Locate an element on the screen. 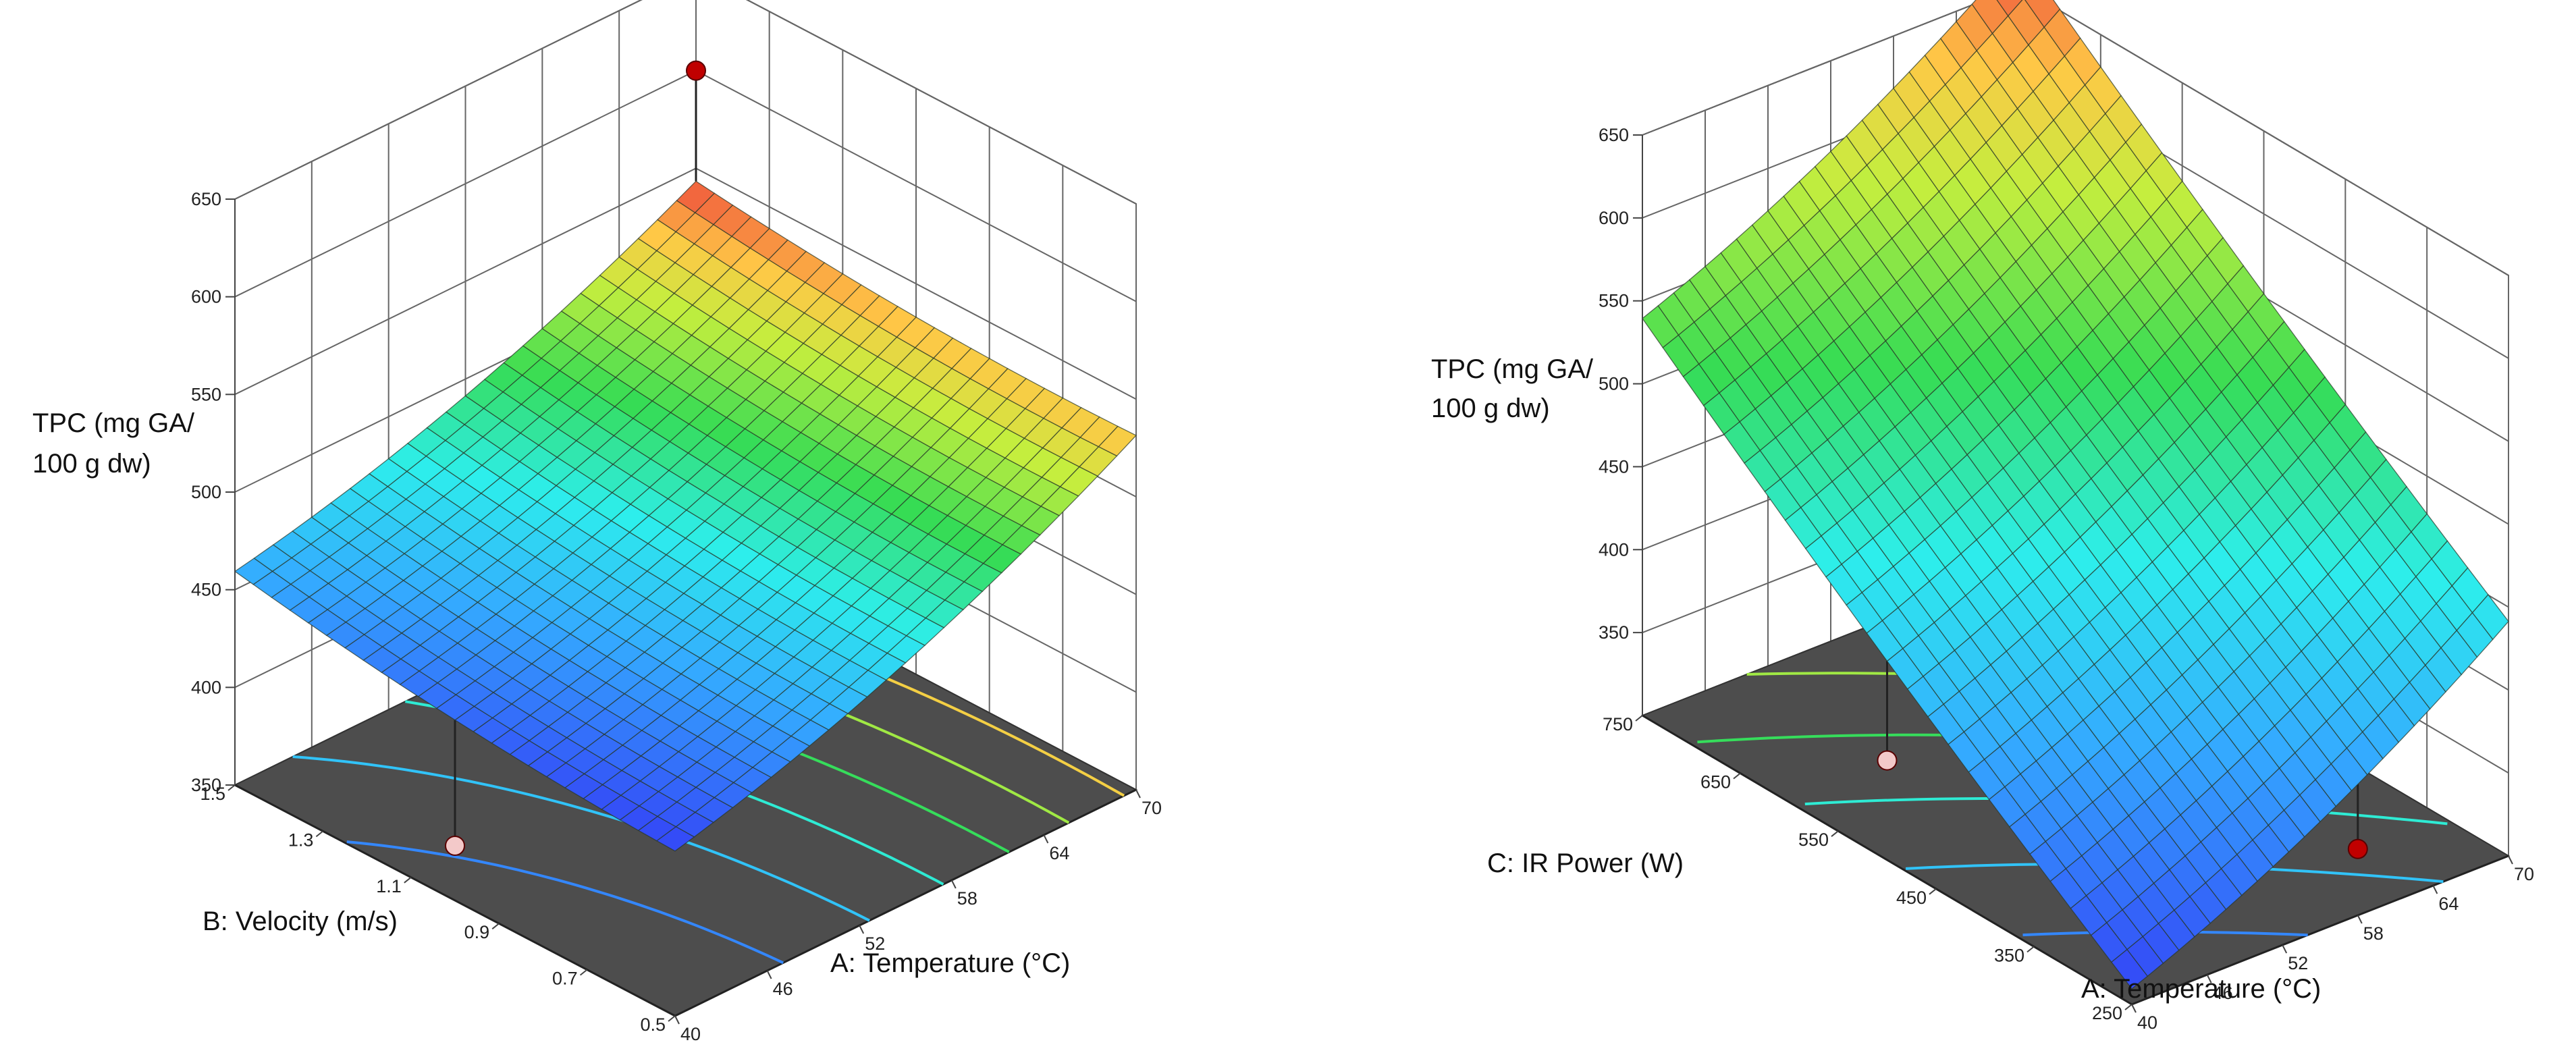 The width and height of the screenshot is (2576, 1053). contour-line is located at coordinates (565, 902).